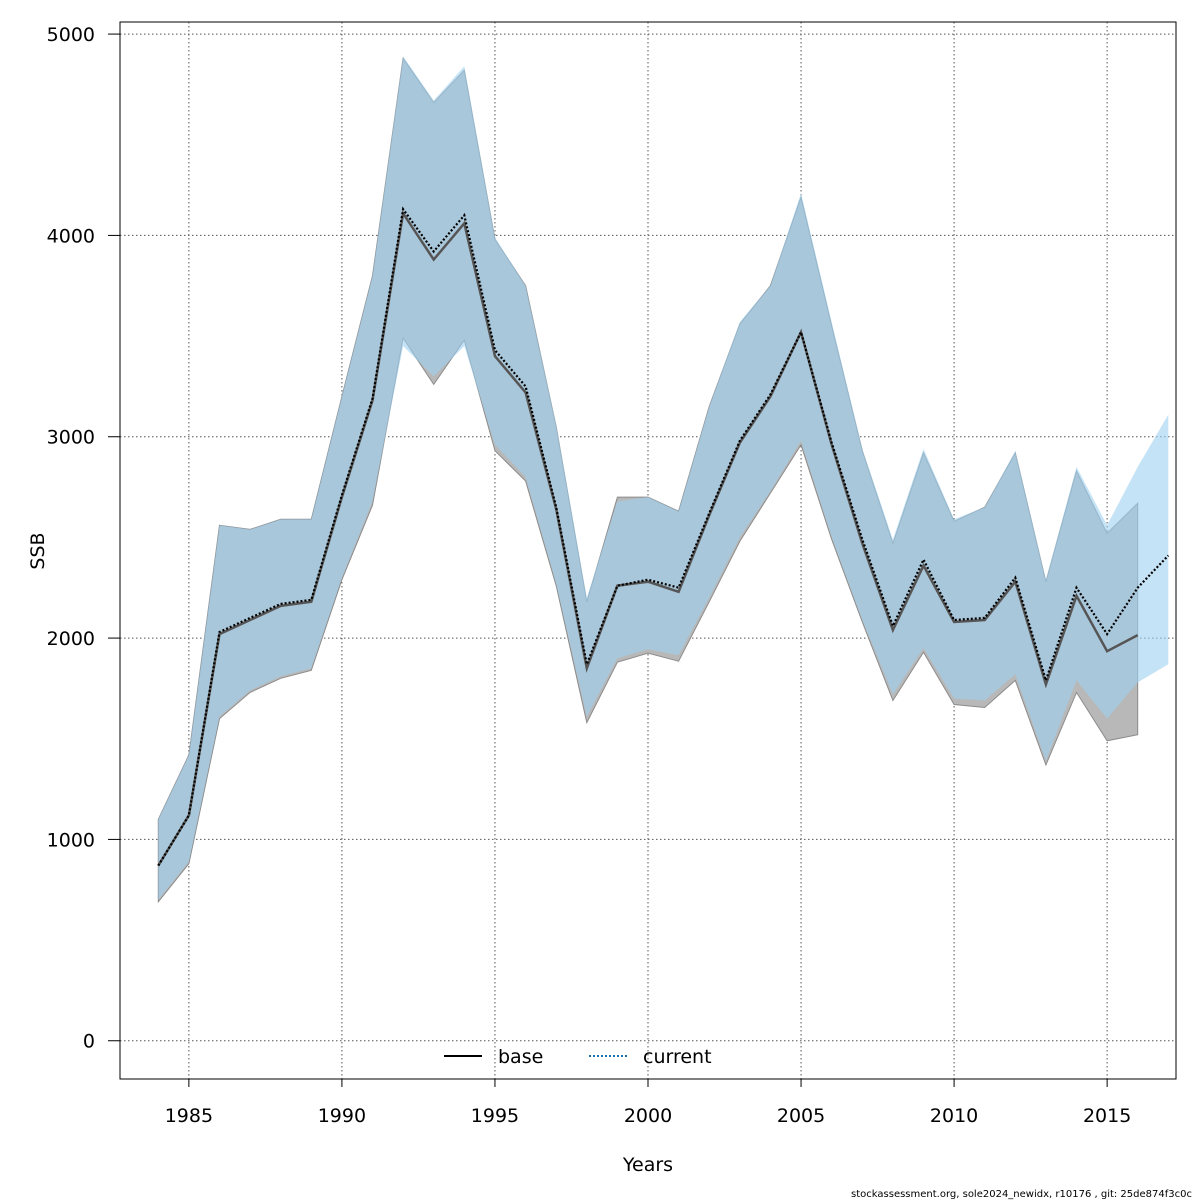 The height and width of the screenshot is (1200, 1200). Describe the element at coordinates (71, 840) in the screenshot. I see `y-tick-label-1000: 1000` at that location.